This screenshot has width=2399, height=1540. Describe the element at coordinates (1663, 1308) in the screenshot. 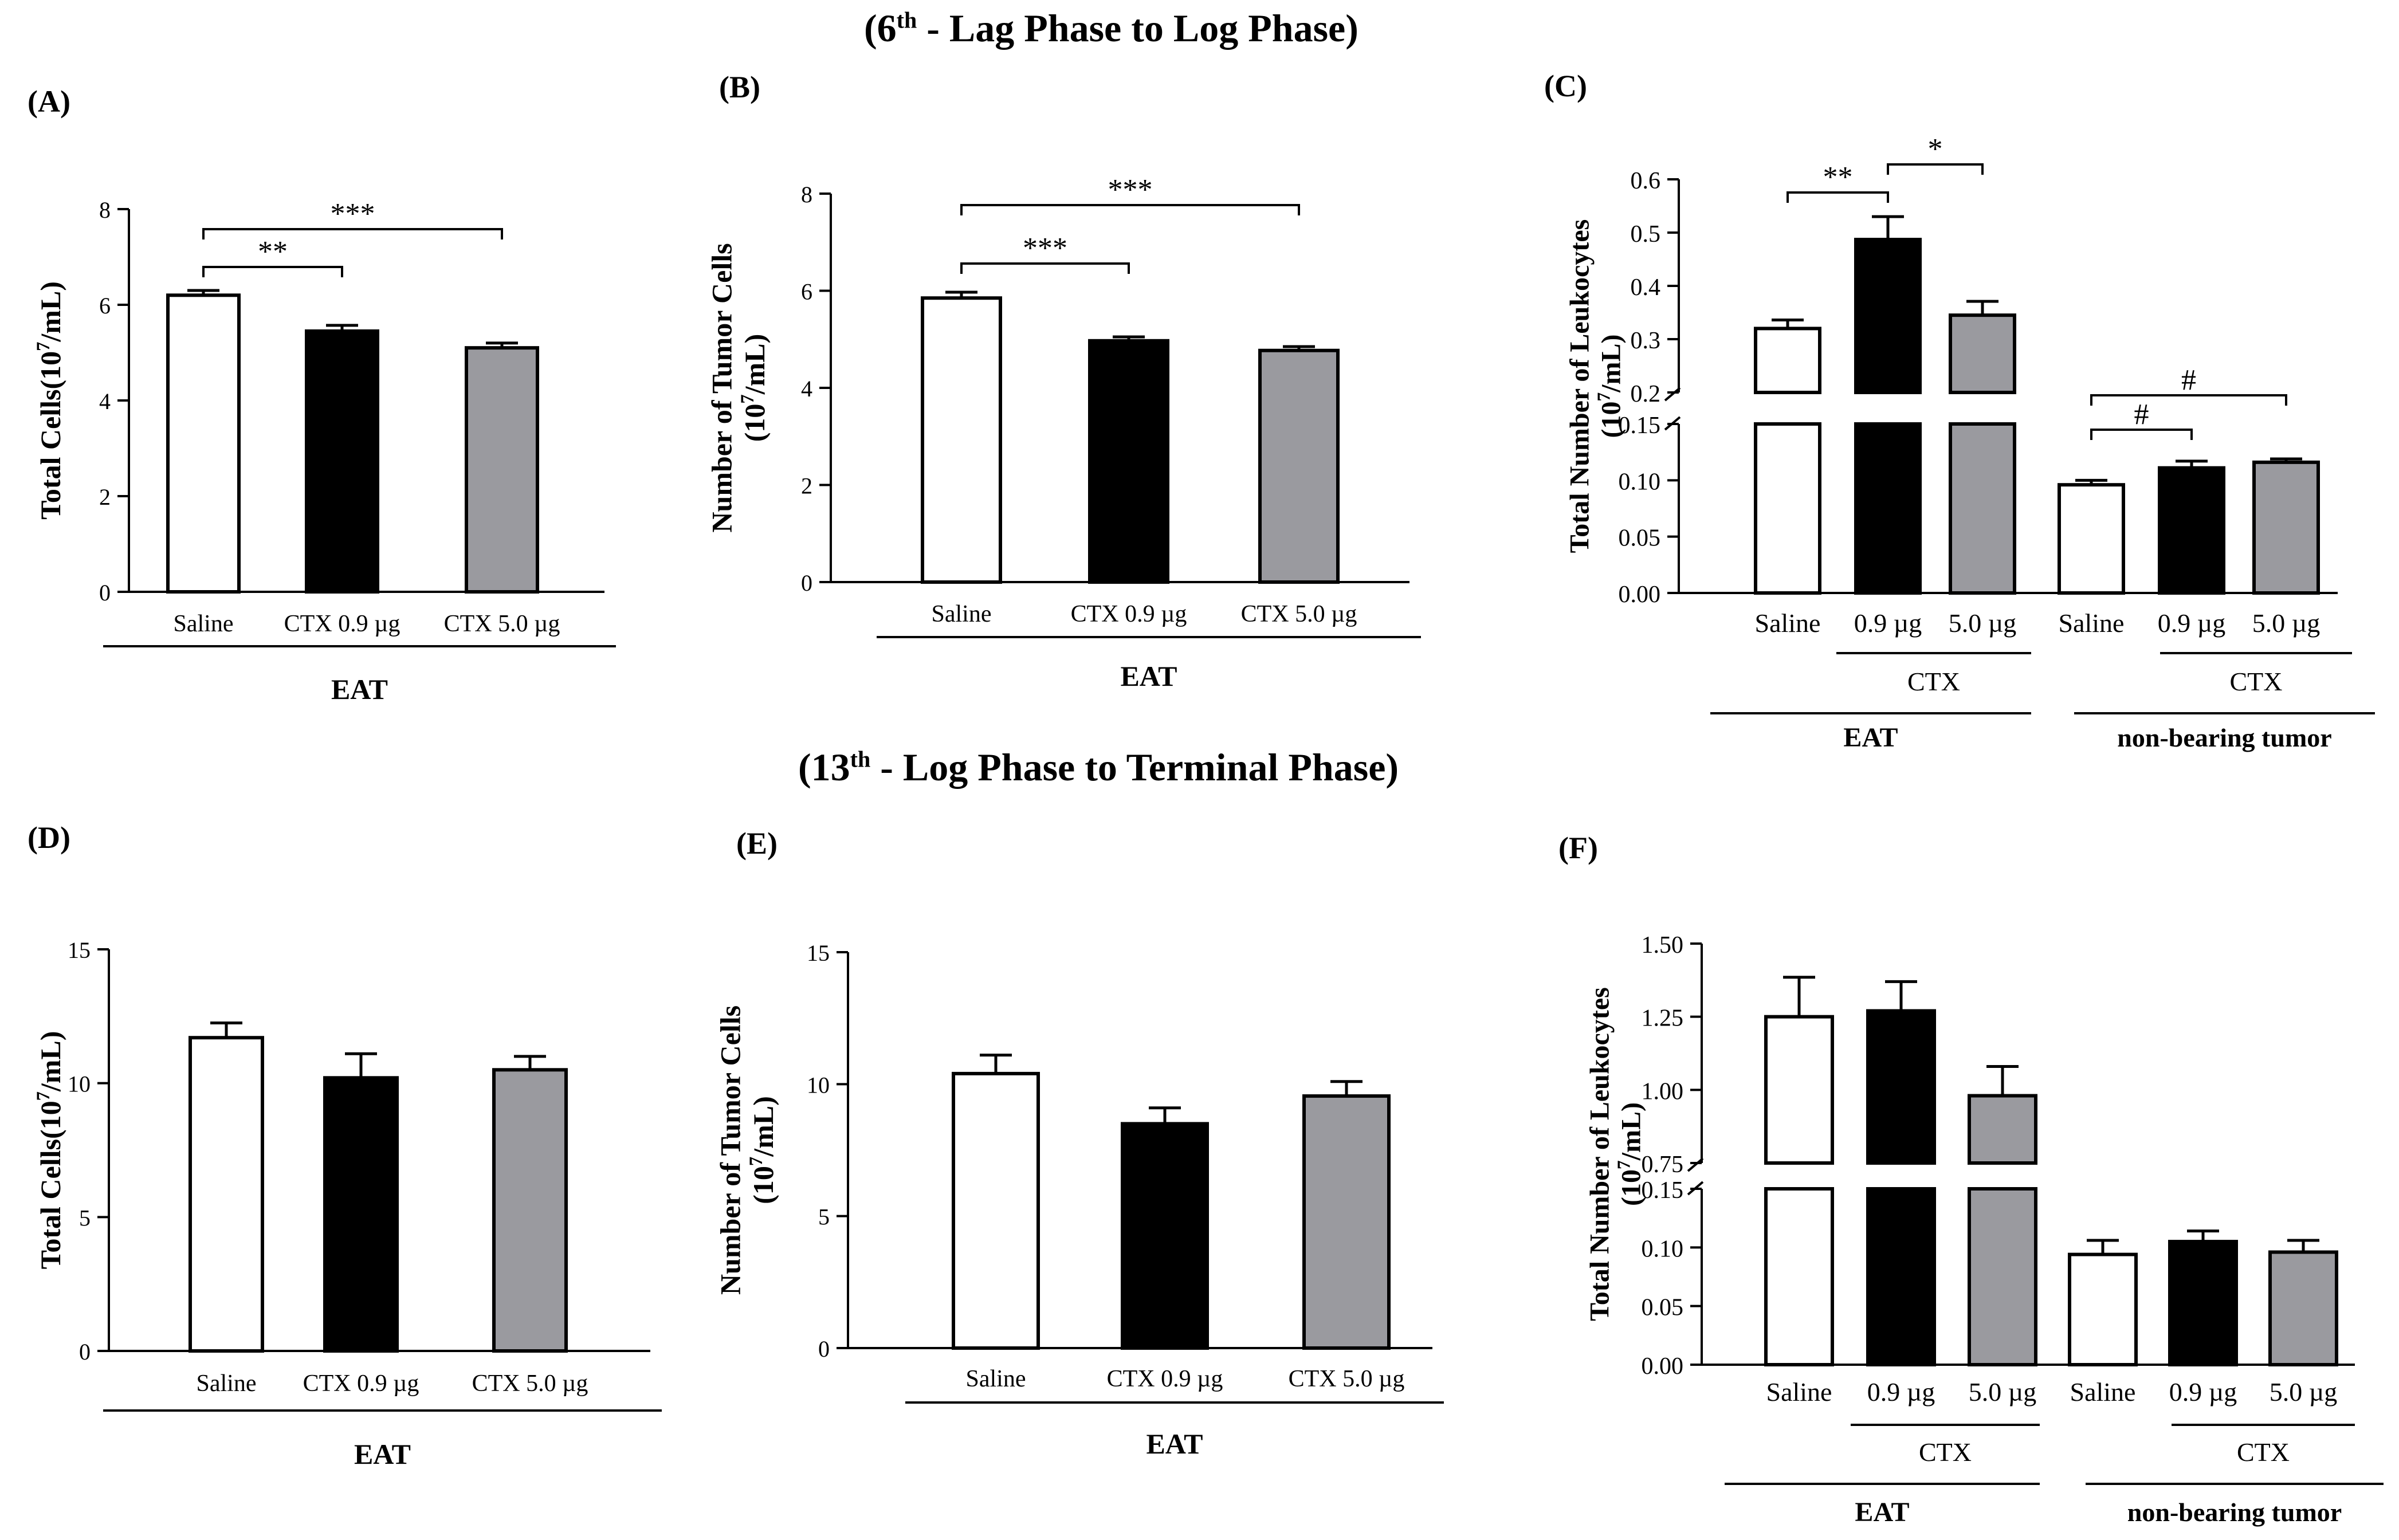

I see `y-tick-label: 0.05` at that location.